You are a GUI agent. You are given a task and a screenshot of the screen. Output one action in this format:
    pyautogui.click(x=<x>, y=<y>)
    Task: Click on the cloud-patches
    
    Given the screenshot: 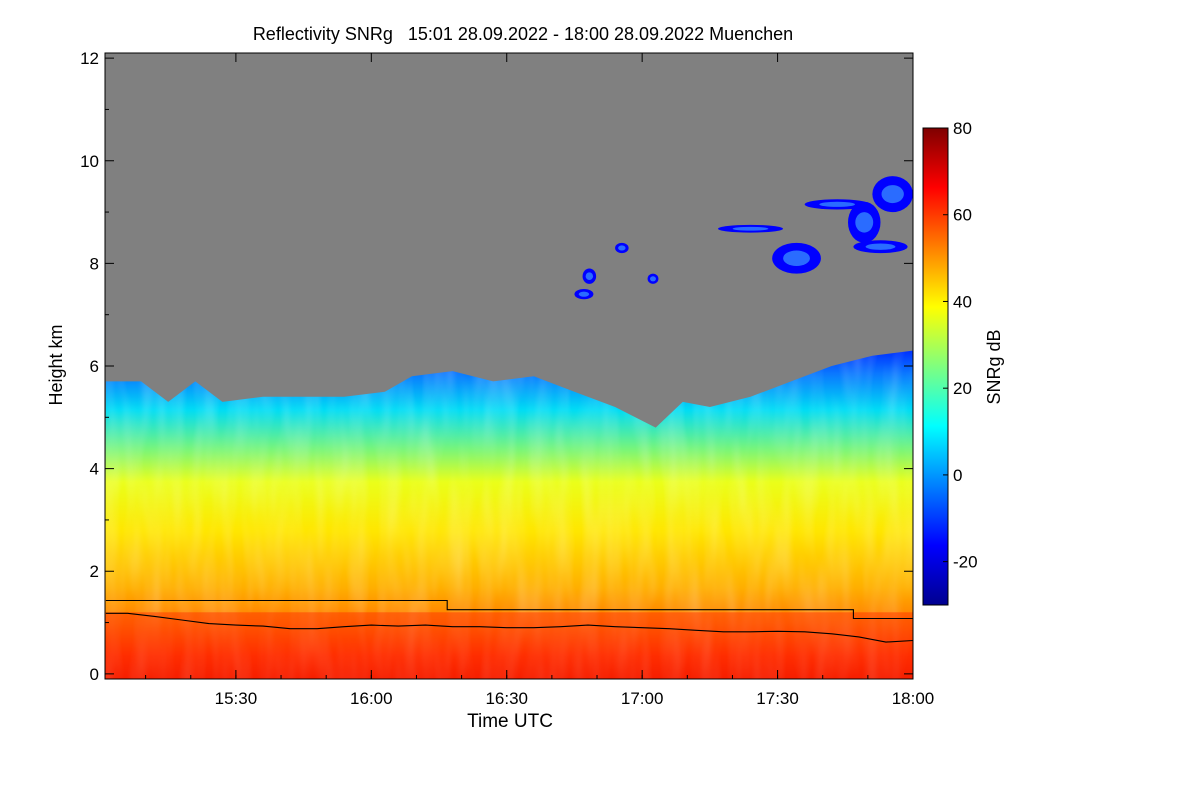 What is the action you would take?
    pyautogui.click(x=743, y=238)
    